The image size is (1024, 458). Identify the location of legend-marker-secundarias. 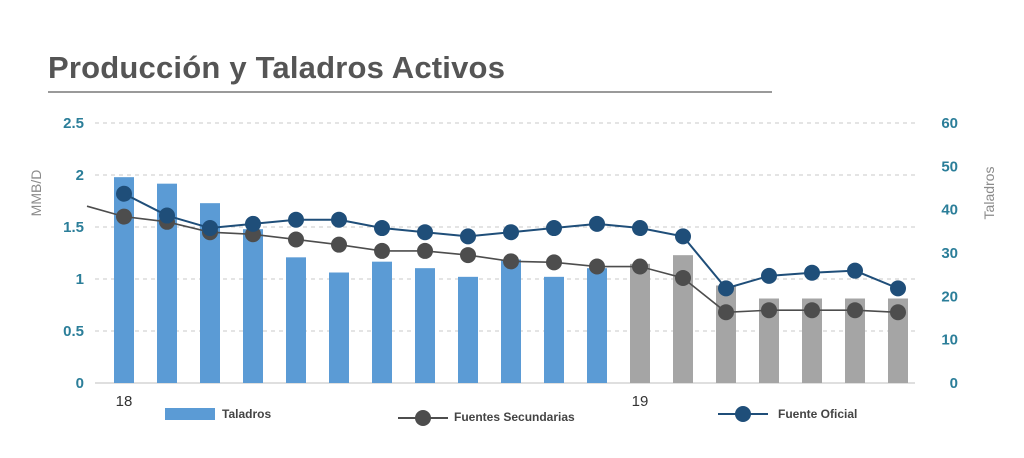
(423, 418).